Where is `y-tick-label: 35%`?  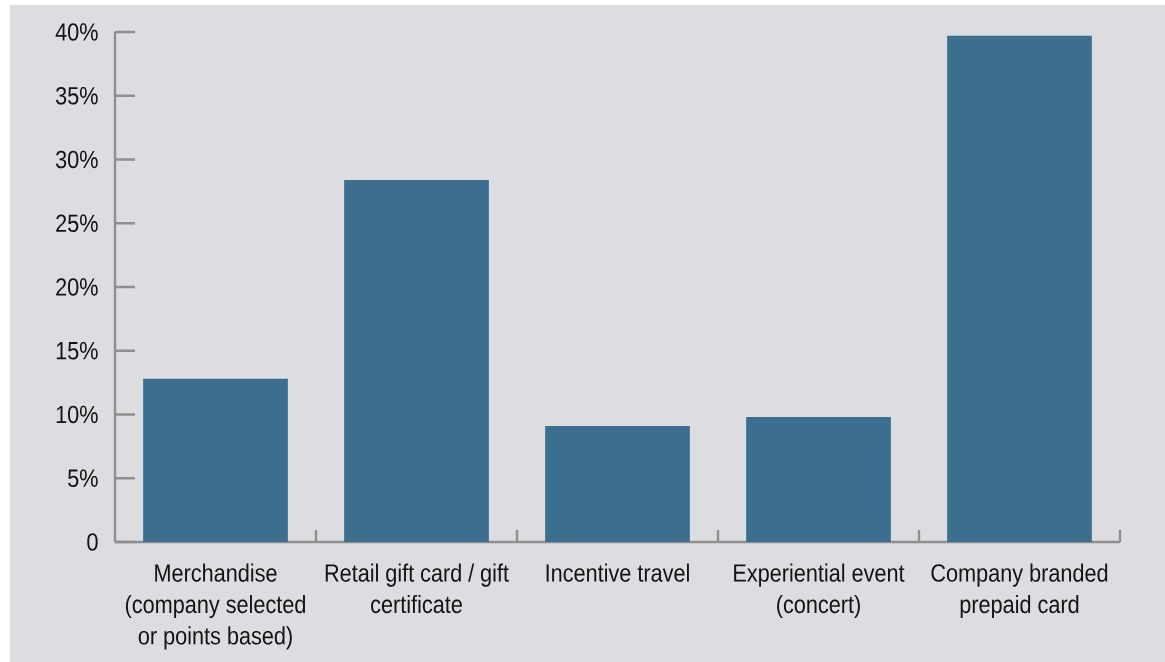
y-tick-label: 35% is located at coordinates (76, 95).